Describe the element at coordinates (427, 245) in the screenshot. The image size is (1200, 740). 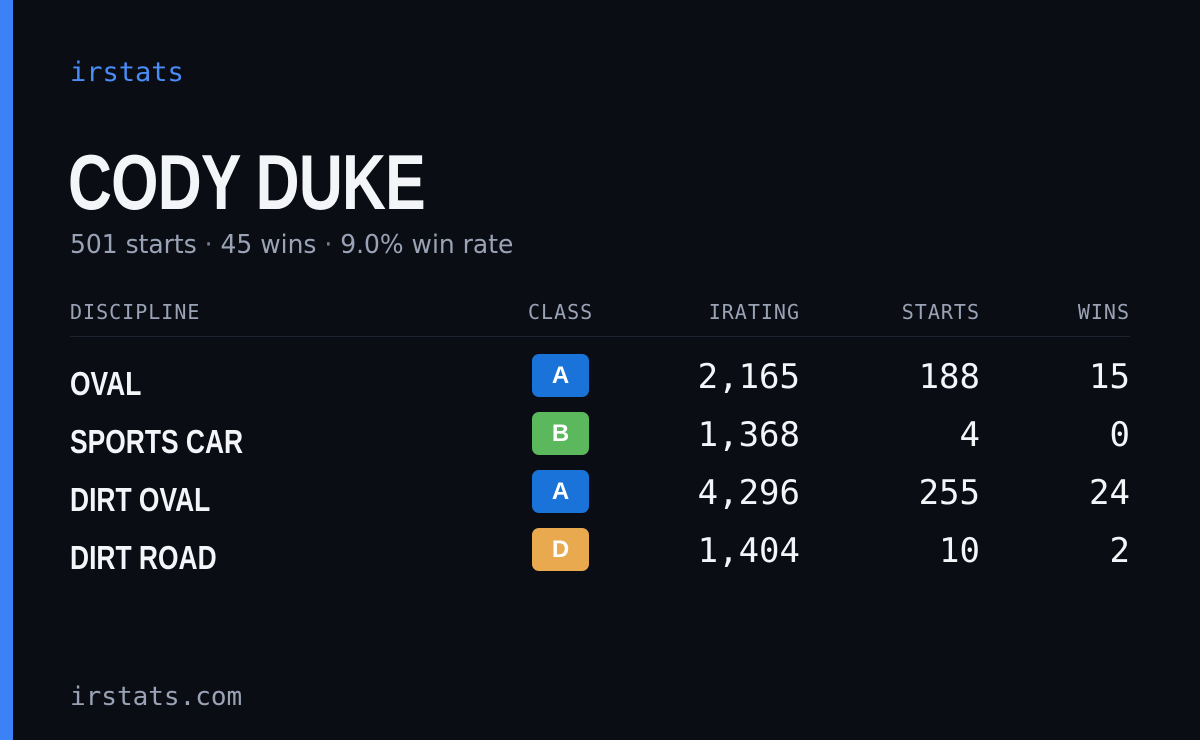
I see `summary-win-rate: 9.0% win rate` at that location.